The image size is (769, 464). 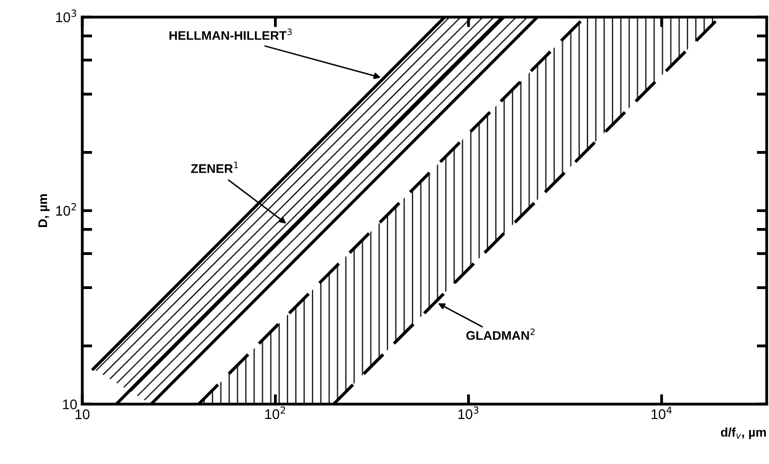 I want to click on y-axis-title: D, µm, so click(x=44, y=210).